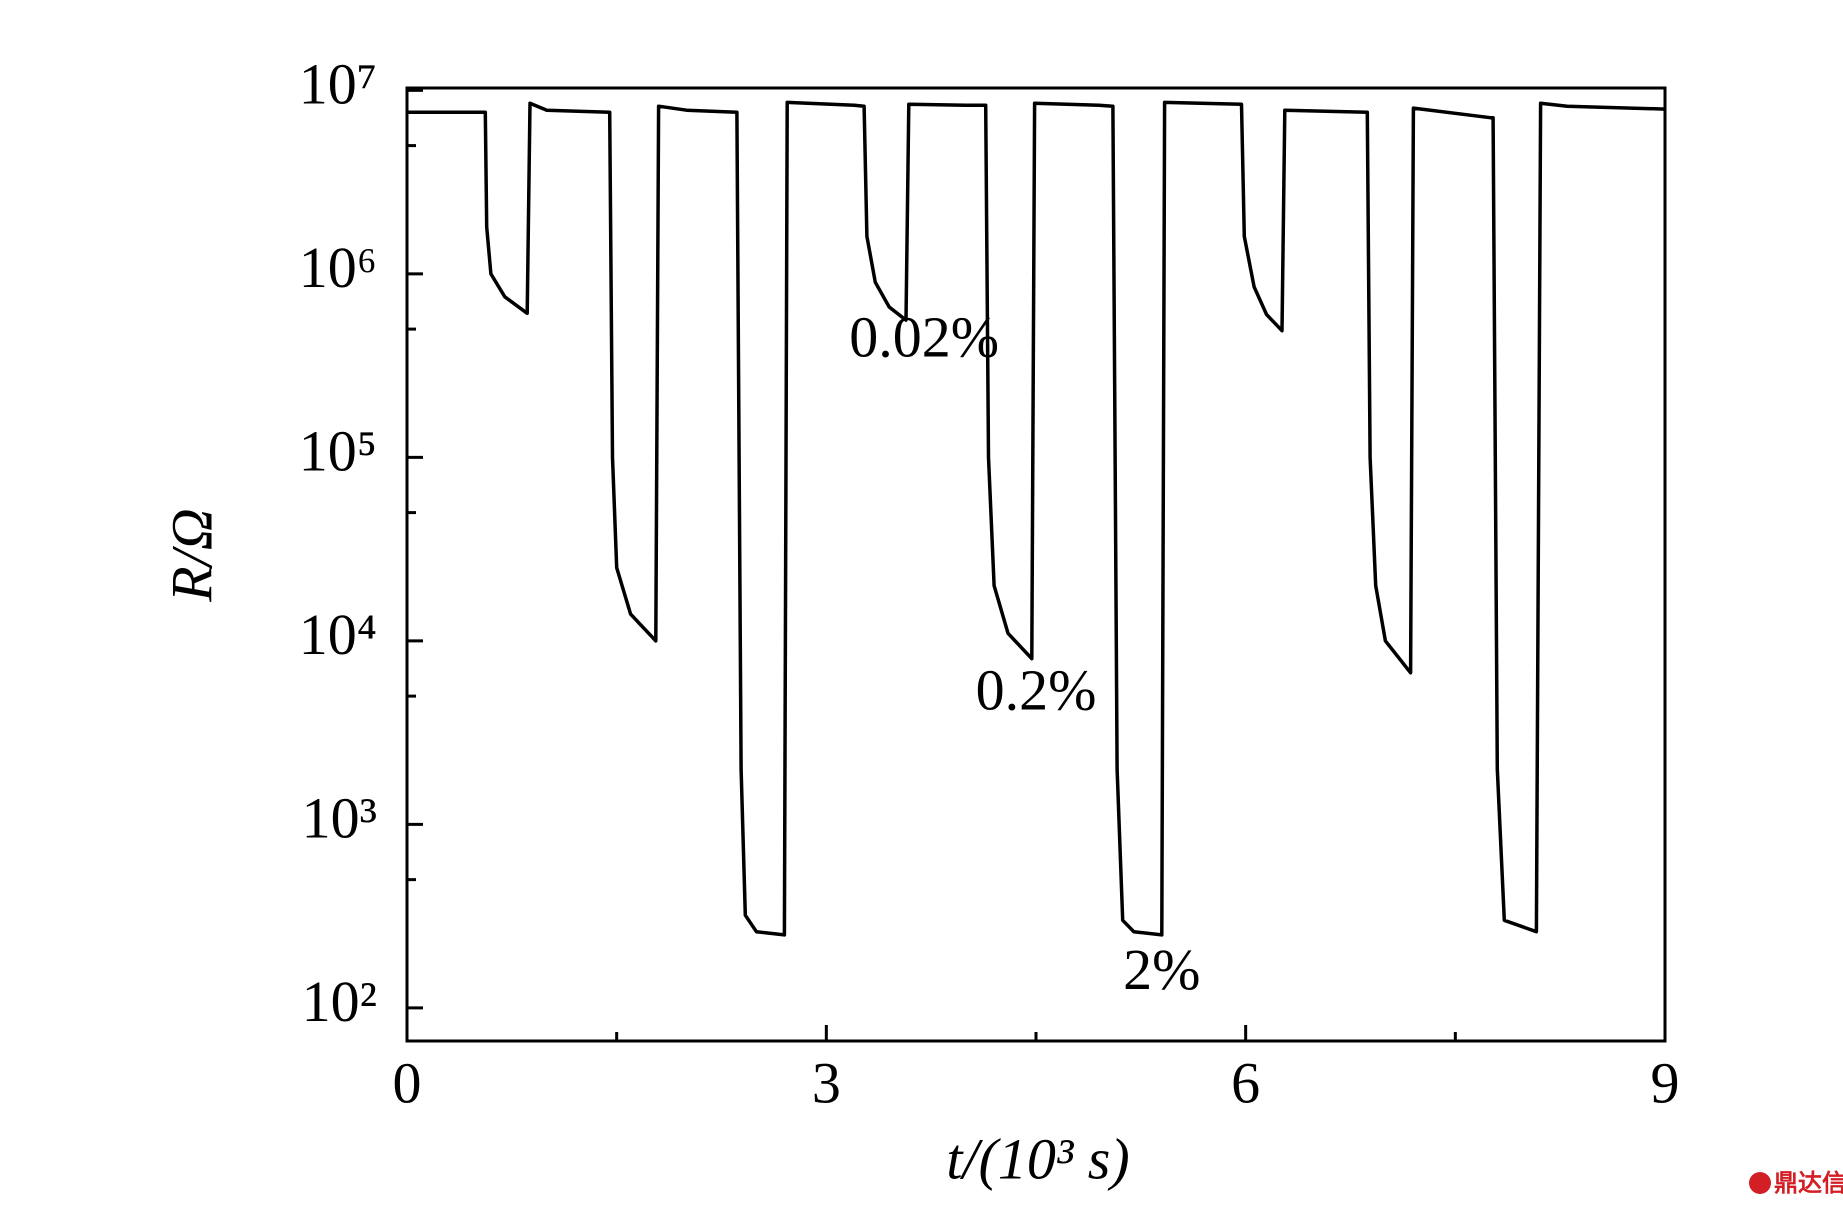 The height and width of the screenshot is (1205, 1843). Describe the element at coordinates (1760, 1183) in the screenshot. I see `watermark-icon` at that location.